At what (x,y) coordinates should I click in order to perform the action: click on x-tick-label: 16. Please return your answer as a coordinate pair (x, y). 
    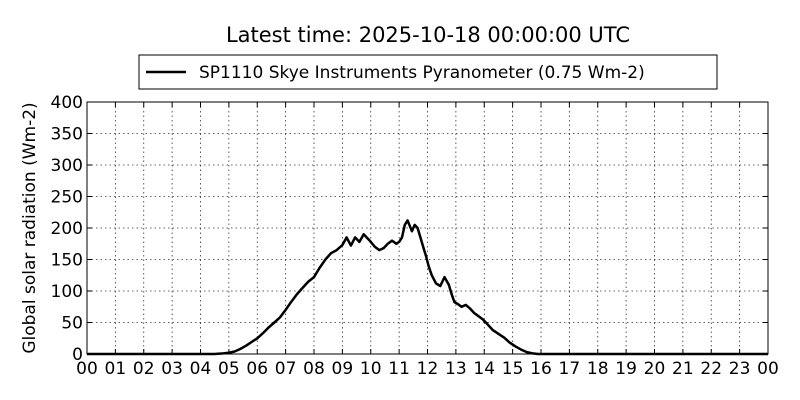
    Looking at the image, I should click on (541, 369).